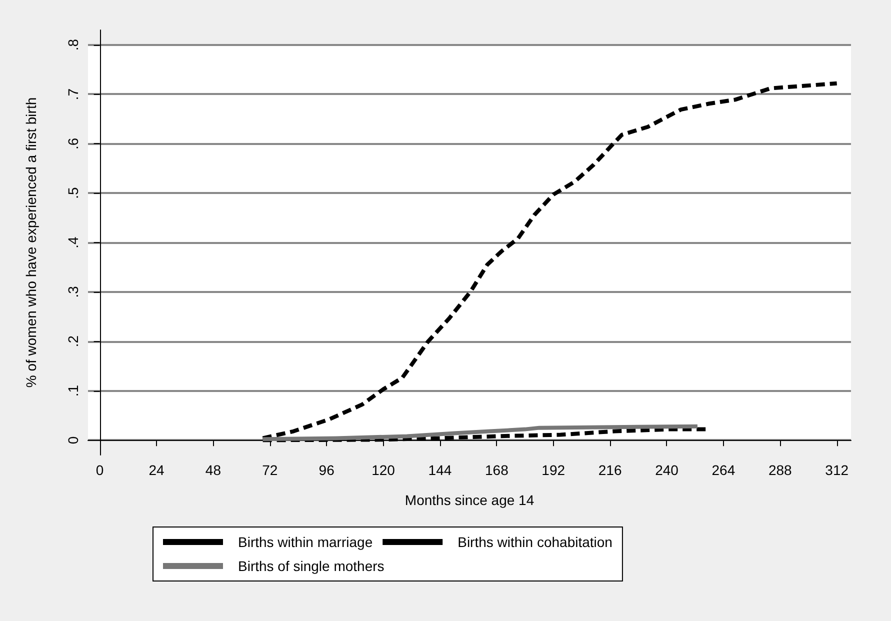  I want to click on y-tick-label: 0, so click(73, 440).